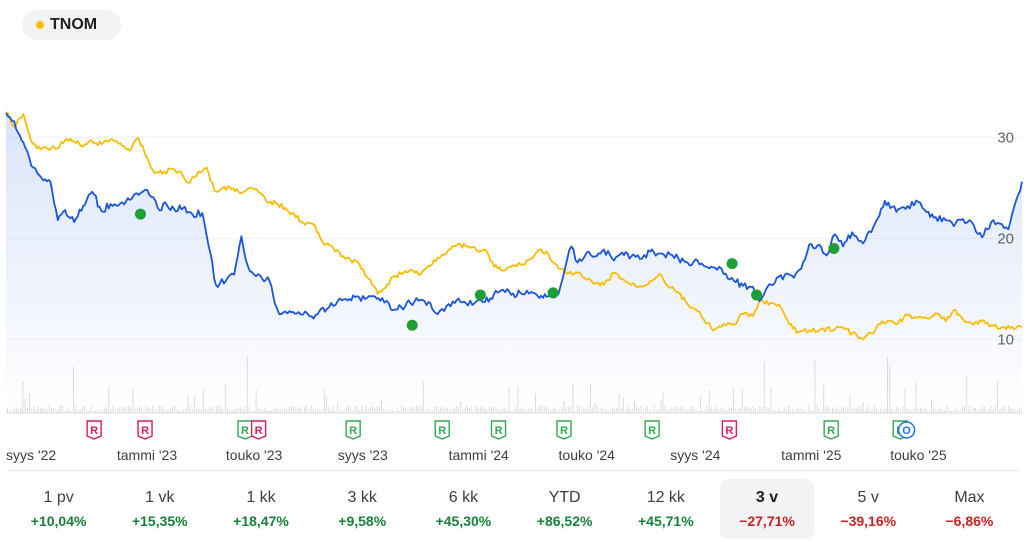 This screenshot has width=1028, height=549. What do you see at coordinates (969, 497) in the screenshot?
I see `period-label: Max` at bounding box center [969, 497].